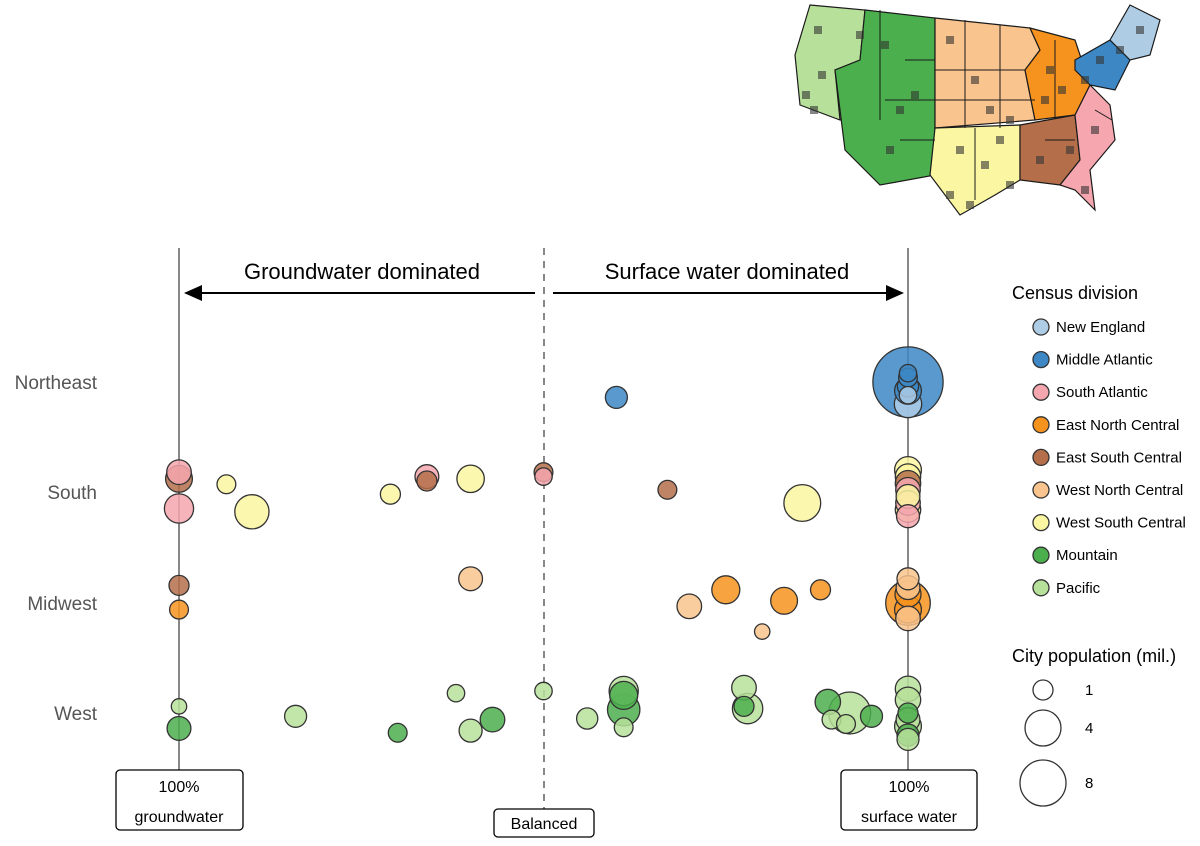 The image size is (1200, 846). I want to click on legend-swatch-middle-atlantic, so click(1041, 359).